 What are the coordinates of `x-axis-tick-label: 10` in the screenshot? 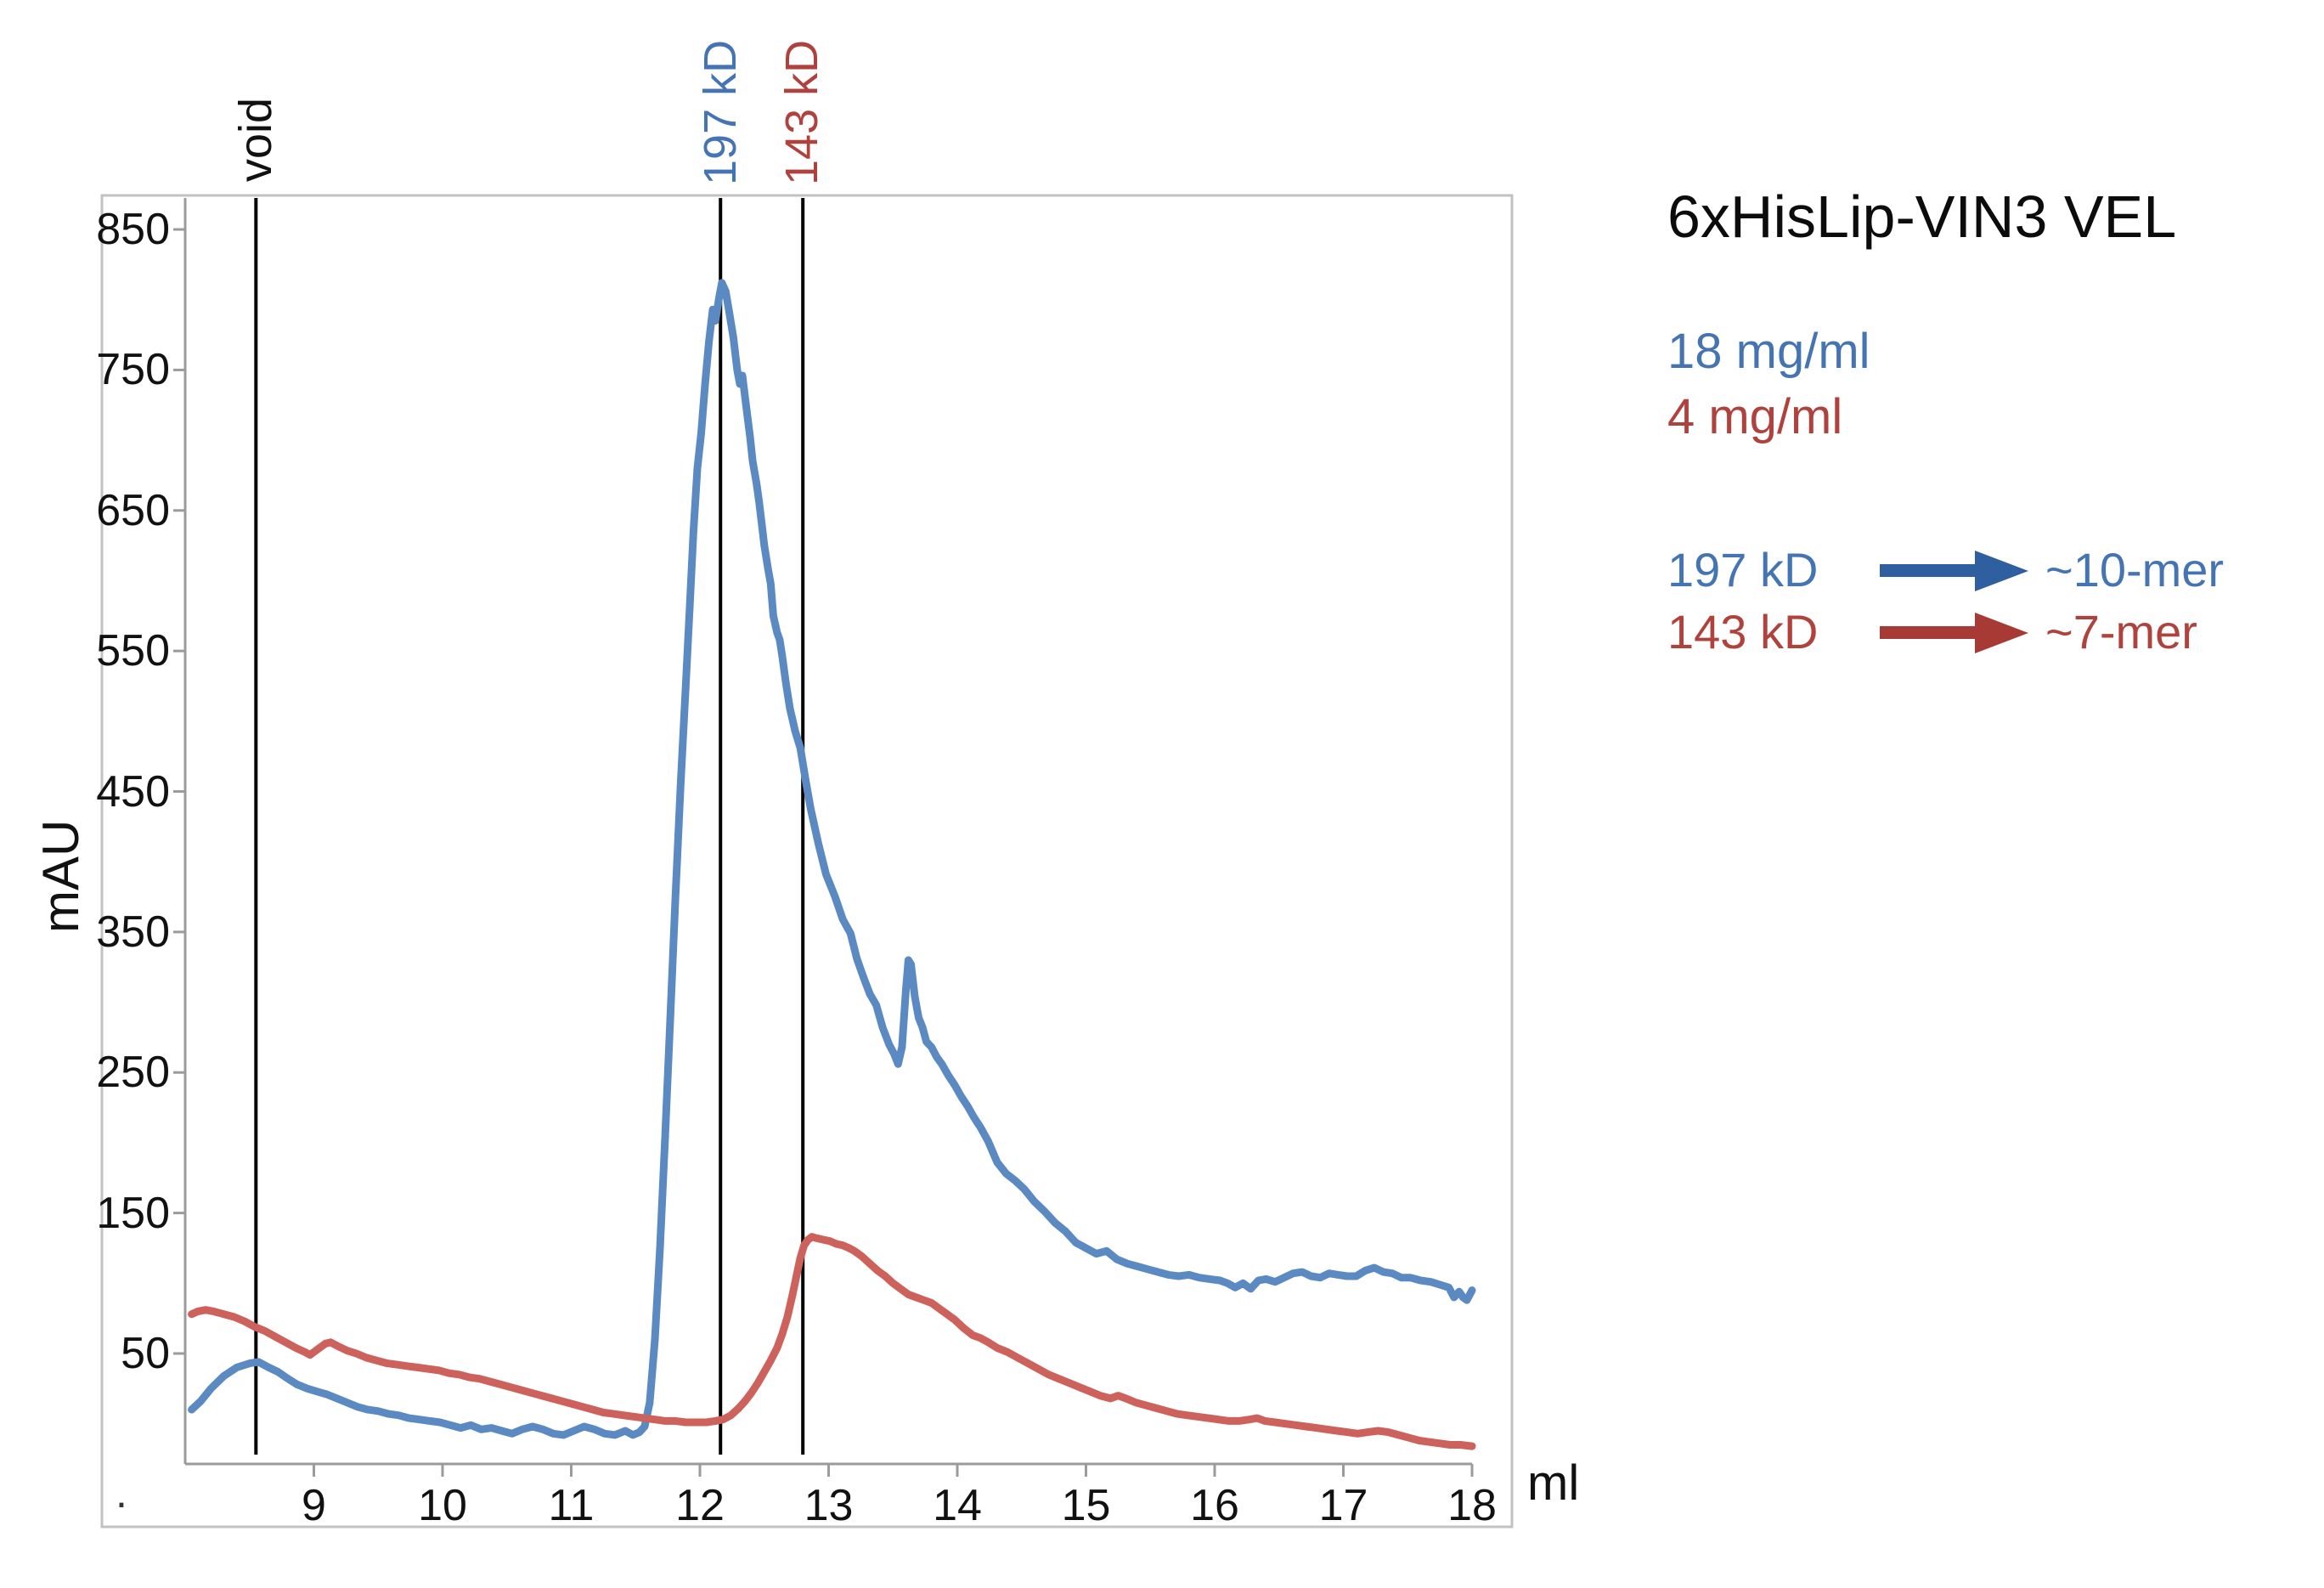 It's located at (443, 1505).